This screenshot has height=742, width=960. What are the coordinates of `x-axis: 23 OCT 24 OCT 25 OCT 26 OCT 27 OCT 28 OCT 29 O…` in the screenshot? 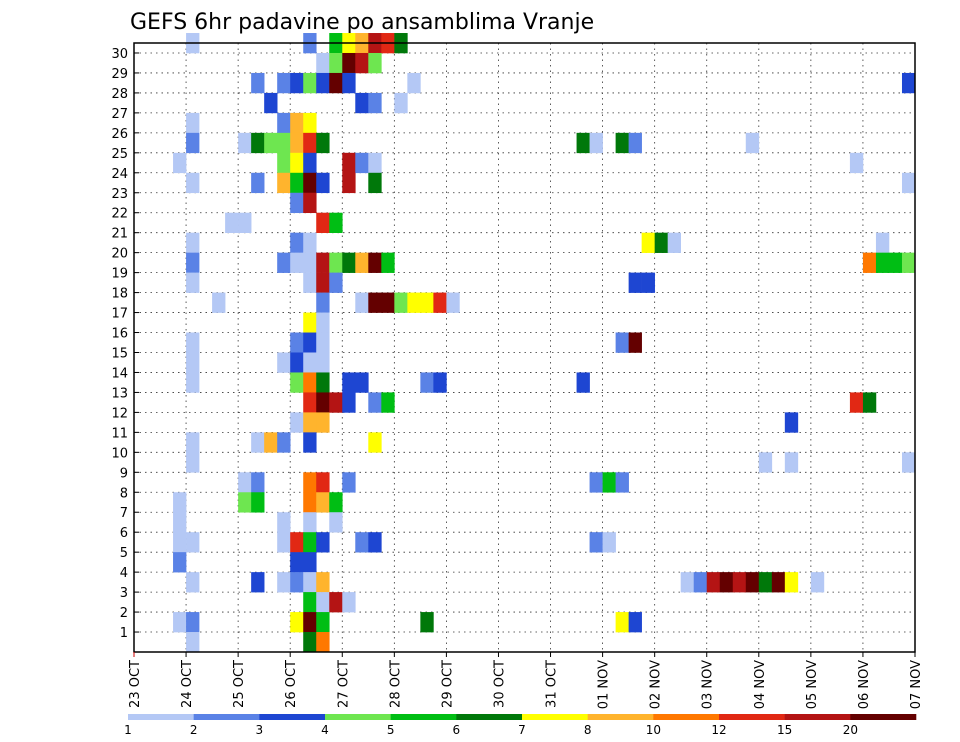 It's located at (526, 680).